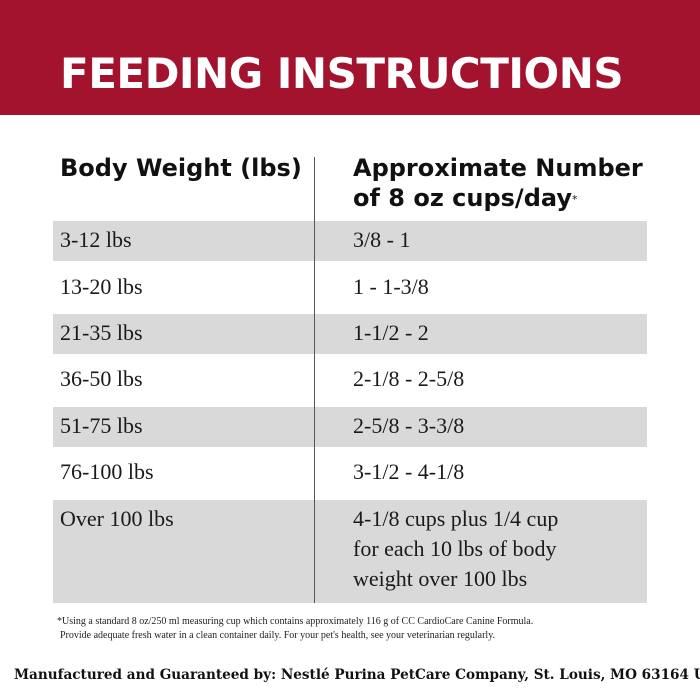 The height and width of the screenshot is (700, 700). Describe the element at coordinates (314, 380) in the screenshot. I see `column-divider` at that location.